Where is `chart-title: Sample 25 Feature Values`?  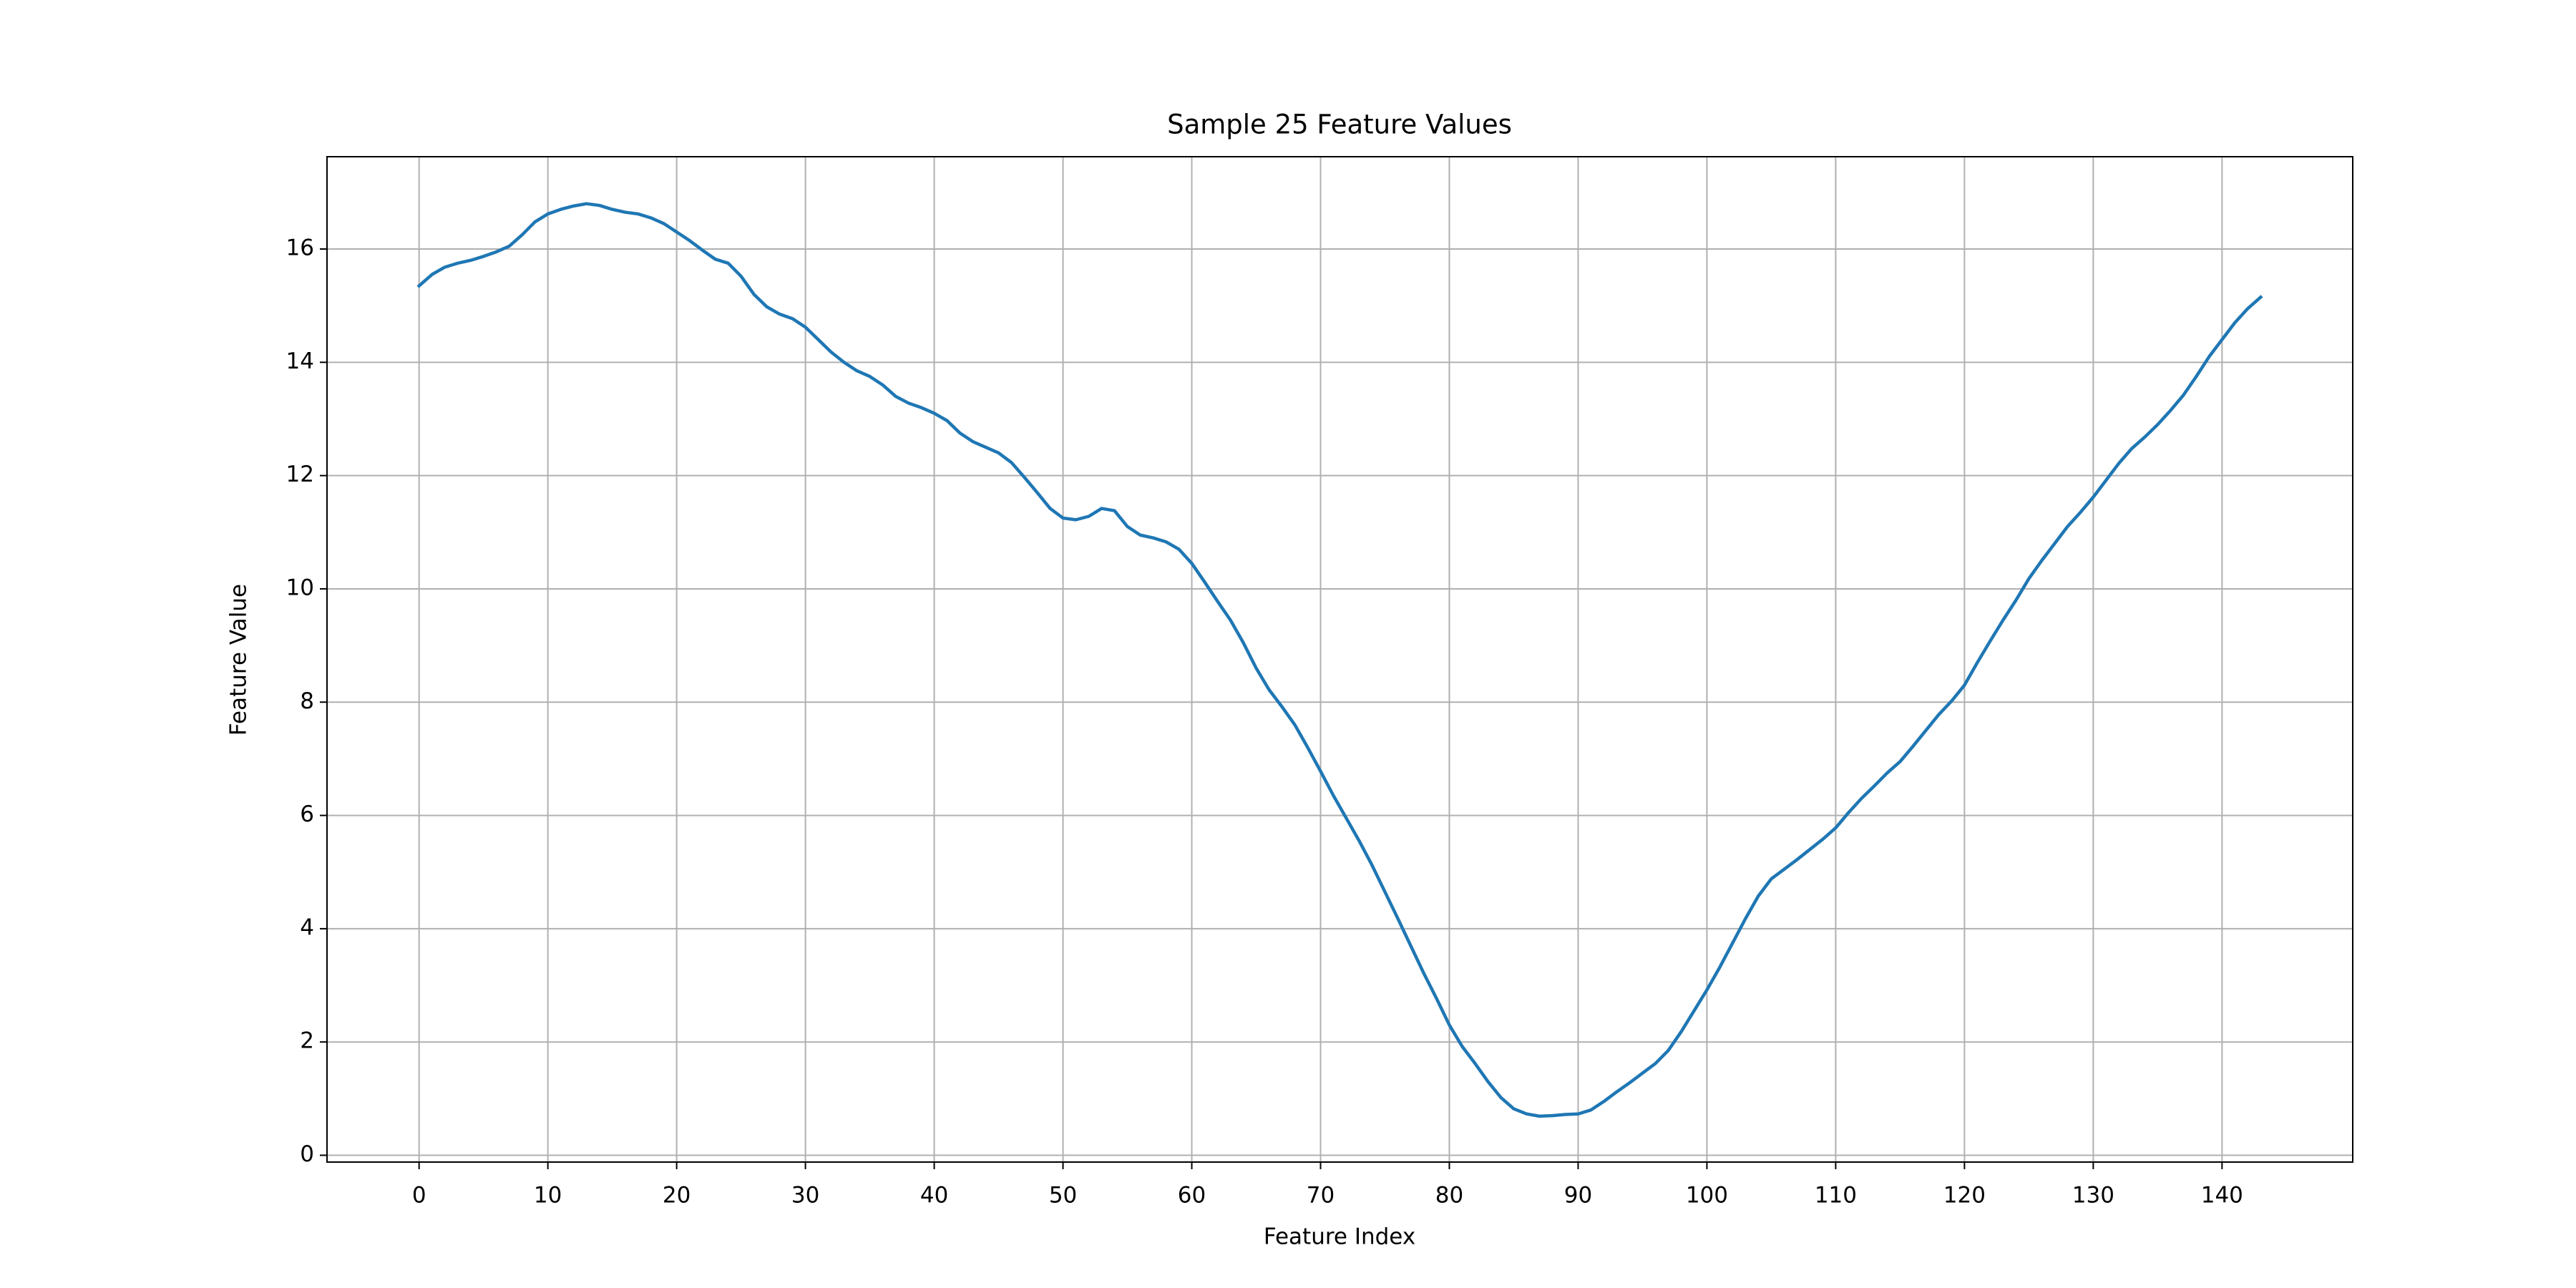 chart-title: Sample 25 Feature Values is located at coordinates (1339, 124).